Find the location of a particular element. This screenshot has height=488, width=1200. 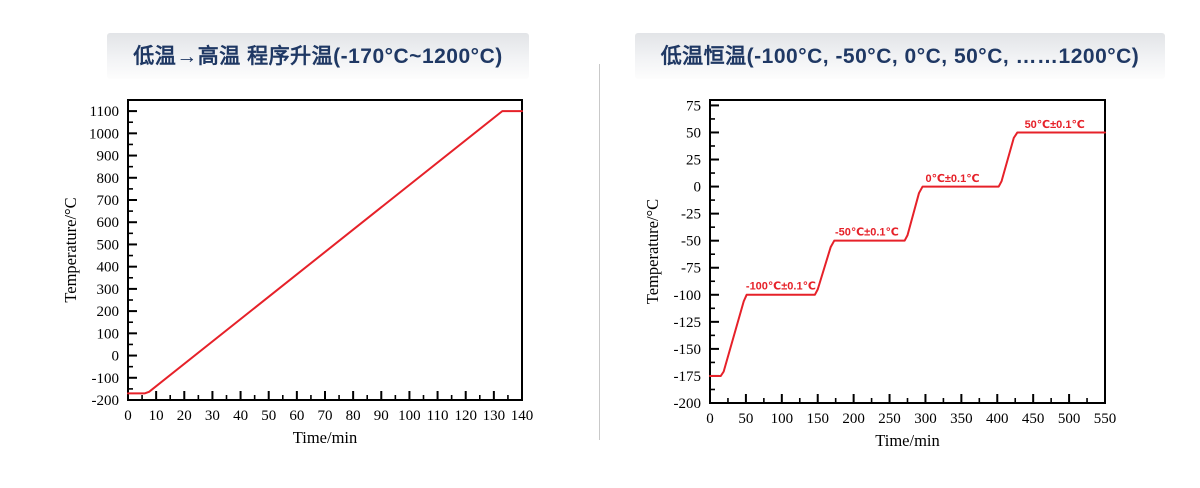

svg-text: -50℃±0.1℃ is located at coordinates (867, 232).